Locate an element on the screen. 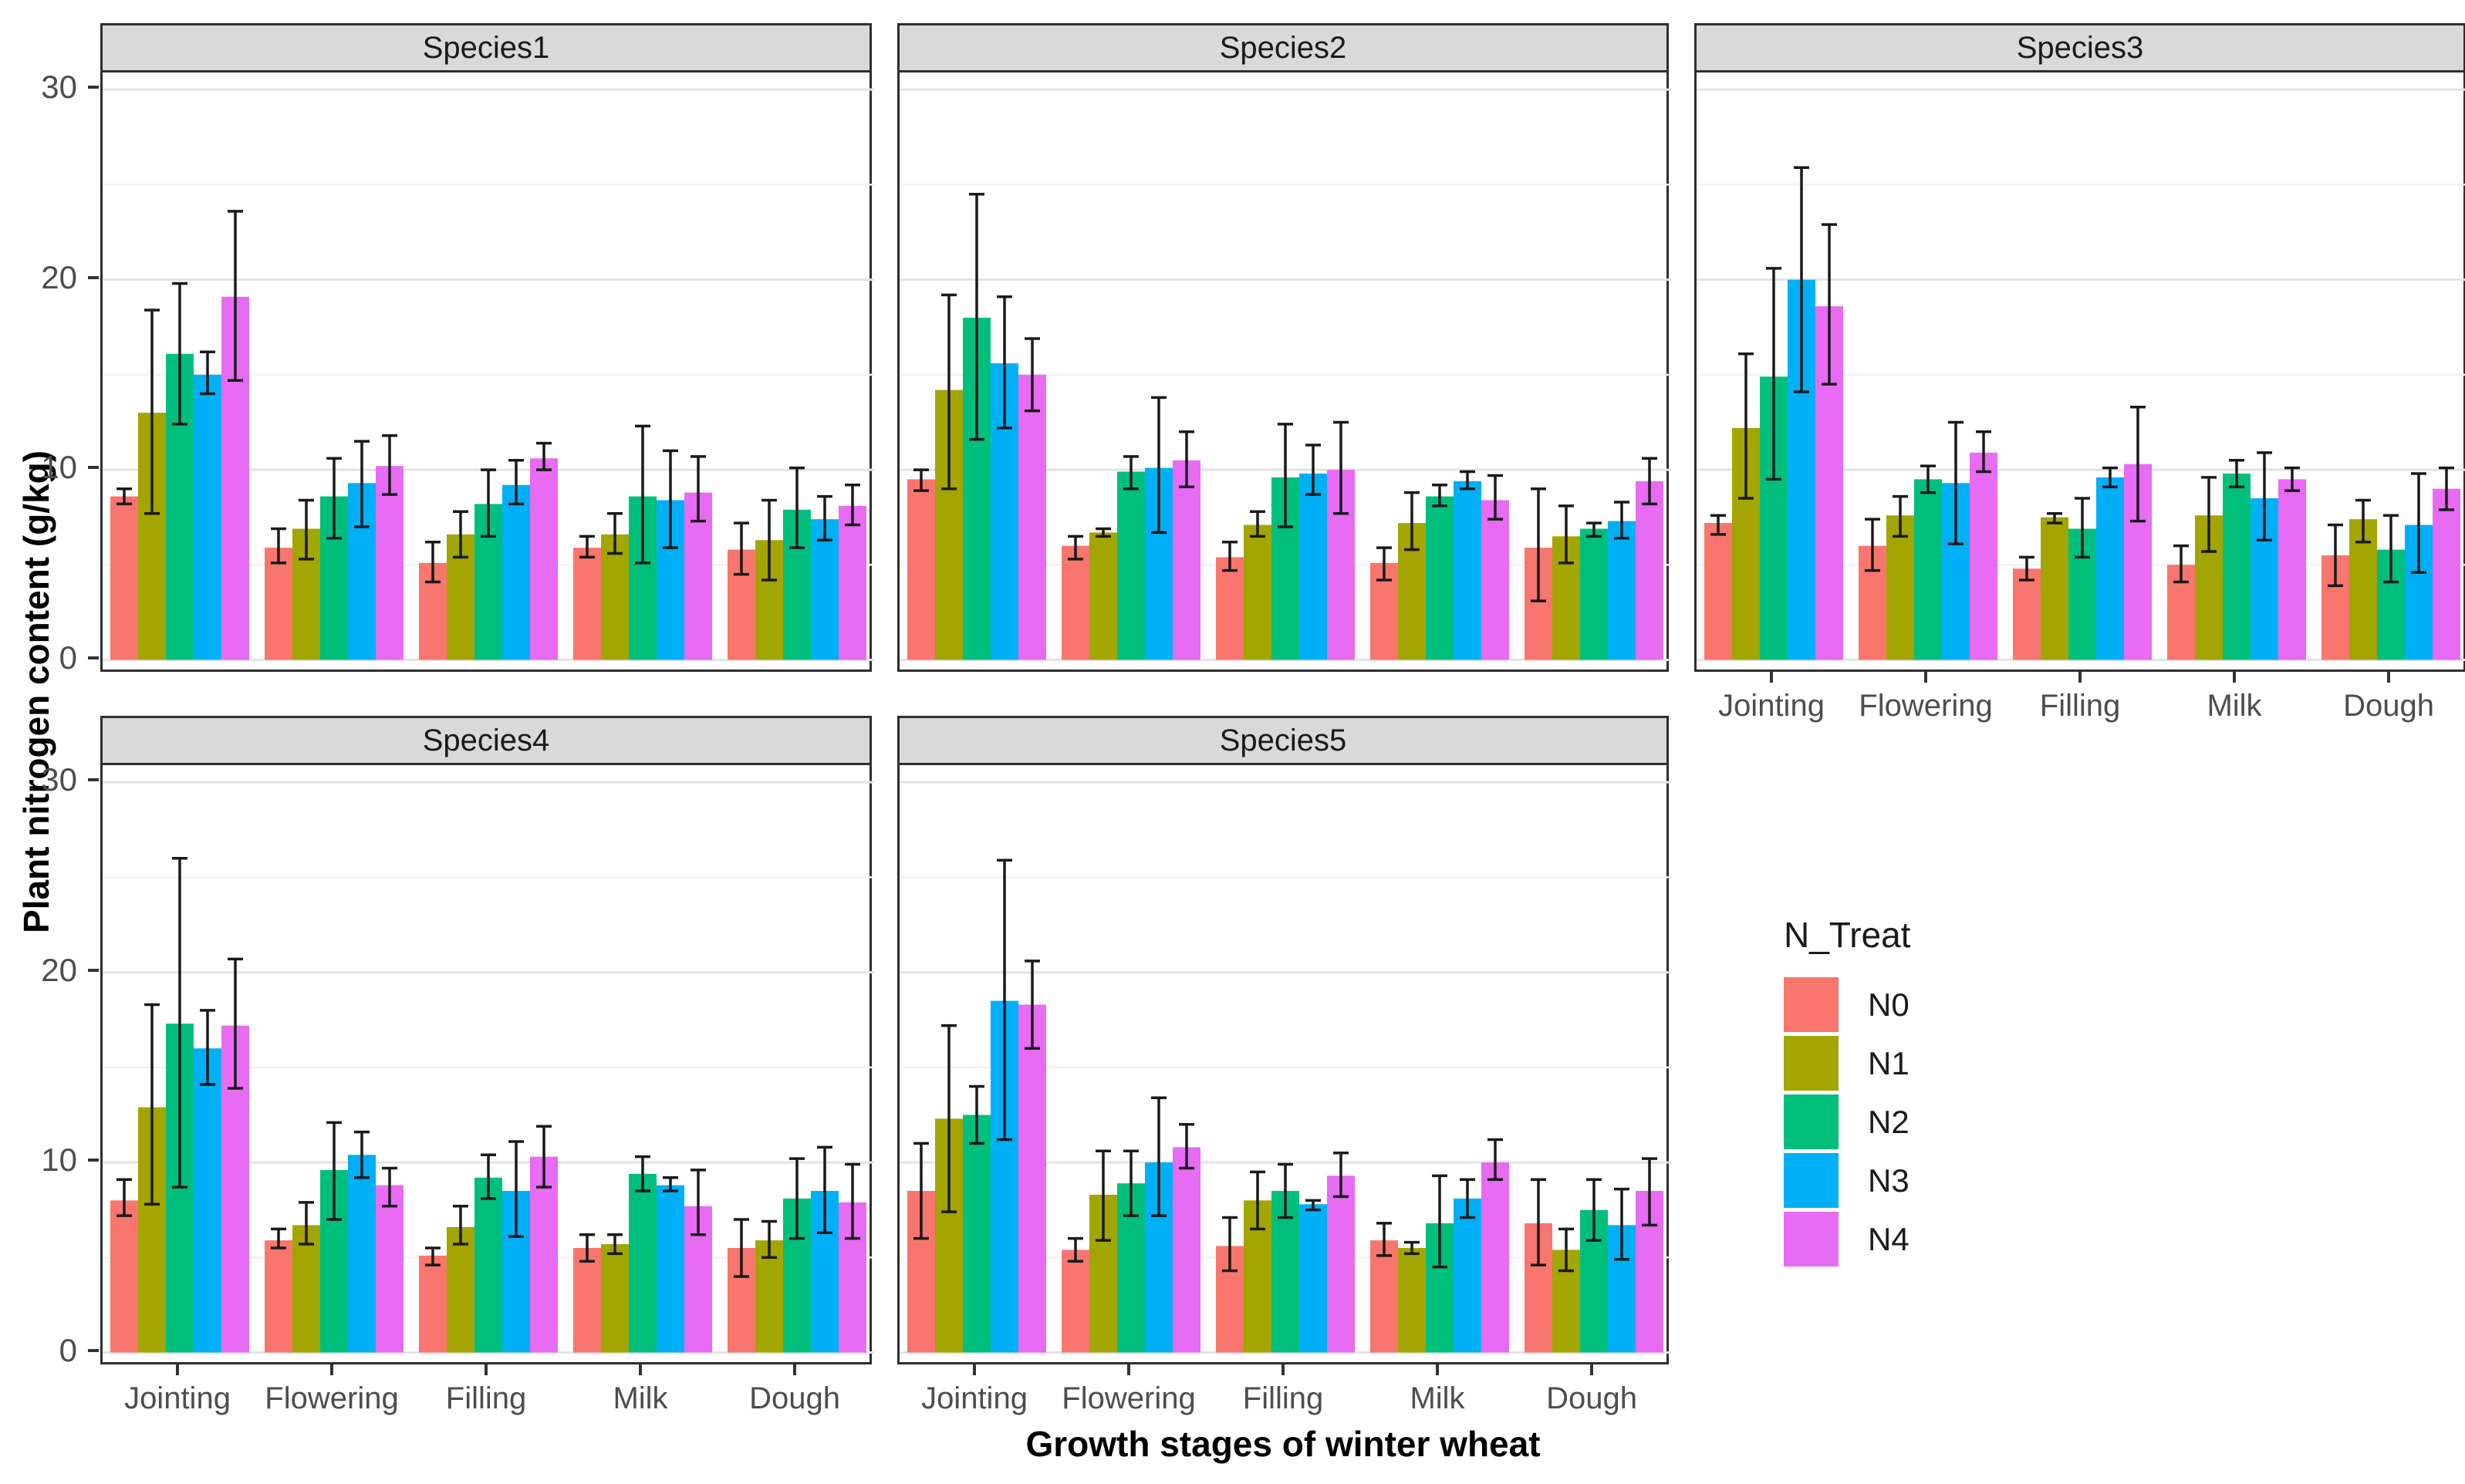 The image size is (2465, 1484). legend-label: N0 is located at coordinates (1889, 1004).